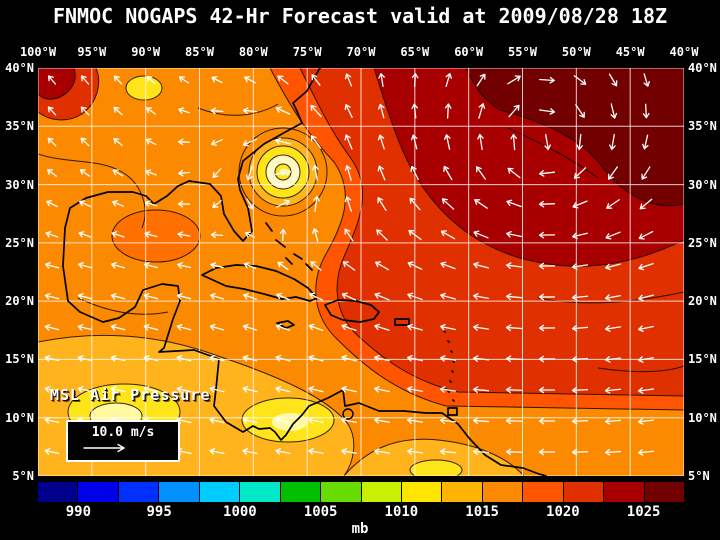  What do you see at coordinates (289, 246) in the screenshot?
I see `coastline-bahamas` at bounding box center [289, 246].